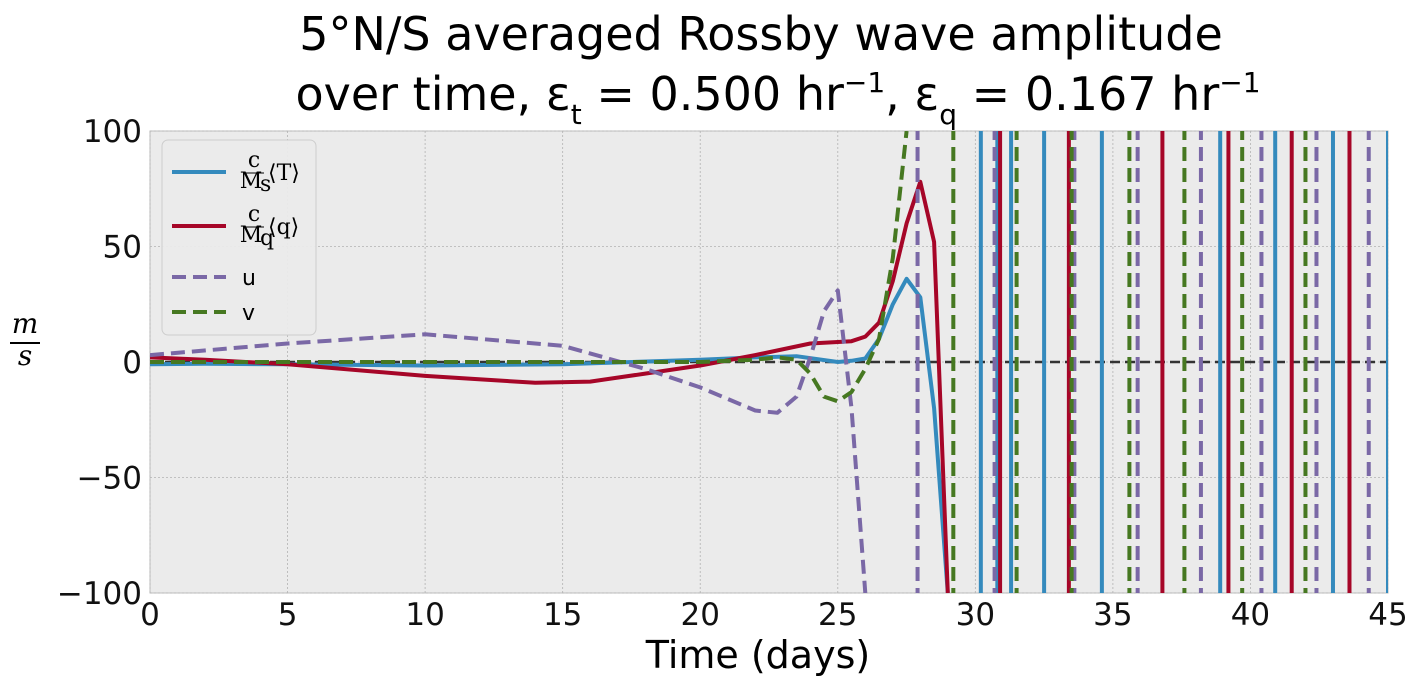  I want to click on y-tick-label: 100, so click(112, 132).